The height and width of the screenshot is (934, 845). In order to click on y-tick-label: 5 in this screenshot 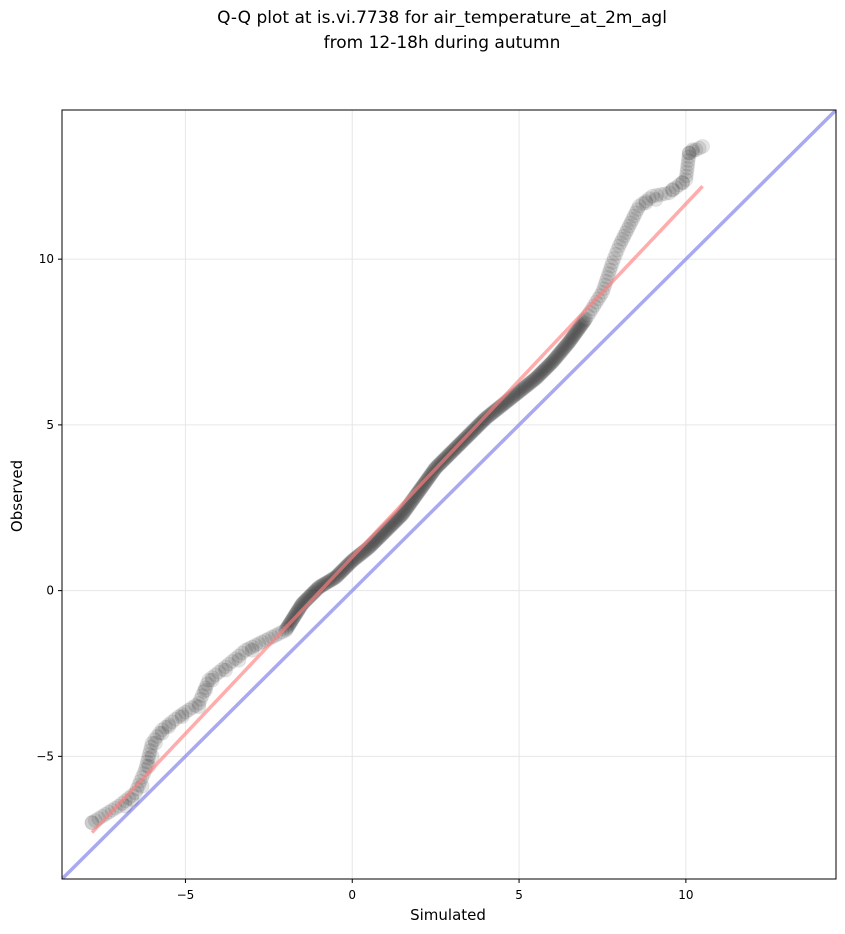, I will do `click(50, 425)`.